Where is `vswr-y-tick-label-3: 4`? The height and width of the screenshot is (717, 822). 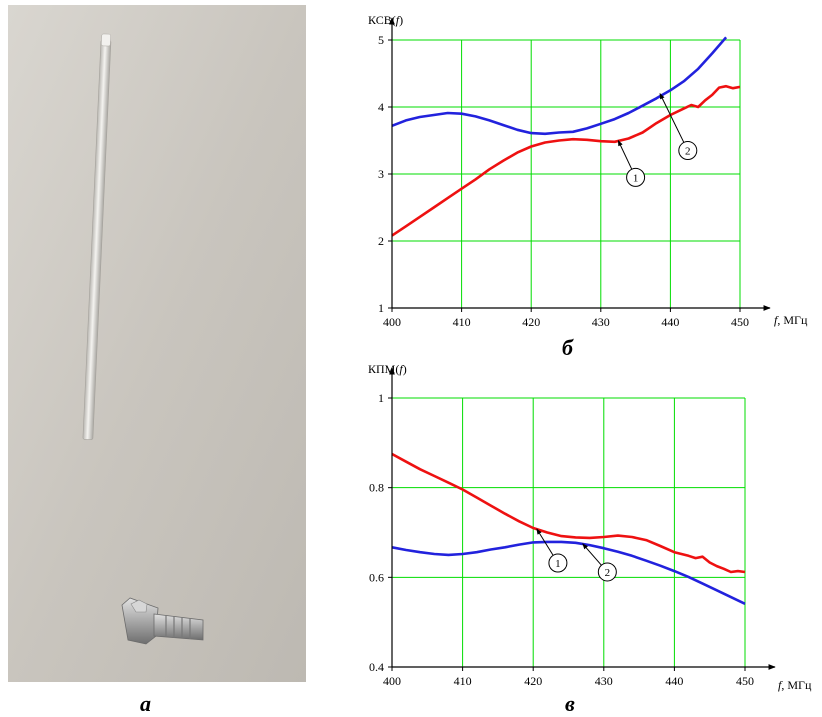
vswr-y-tick-label-3: 4 is located at coordinates (381, 107).